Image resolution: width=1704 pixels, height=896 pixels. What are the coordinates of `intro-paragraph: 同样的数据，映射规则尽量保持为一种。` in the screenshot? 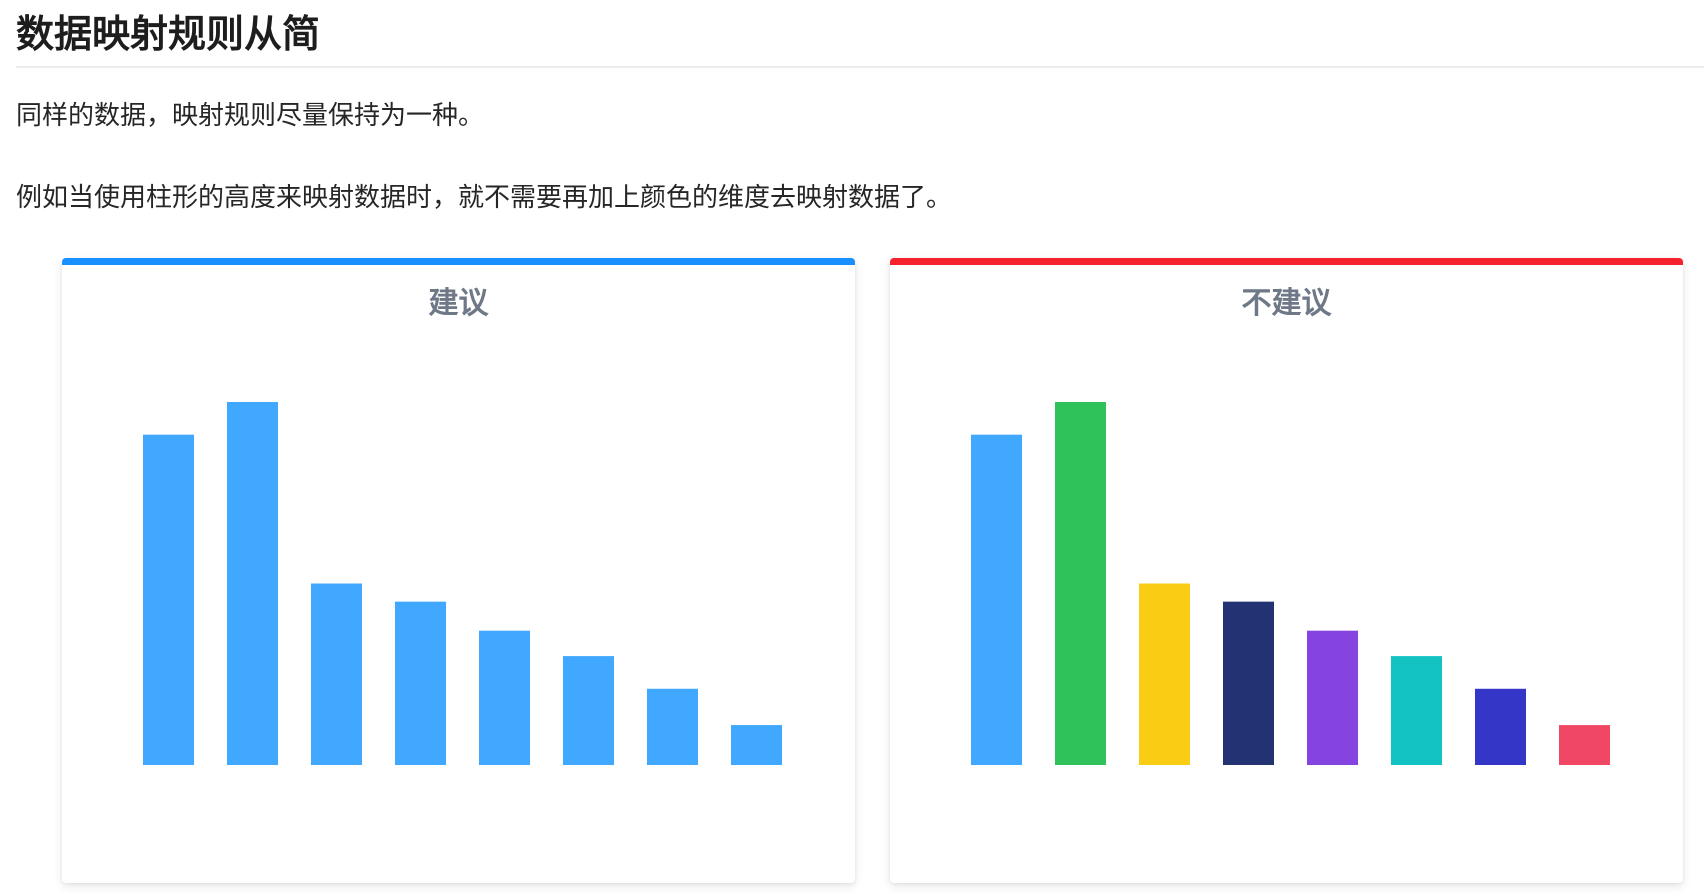 It's located at (250, 116).